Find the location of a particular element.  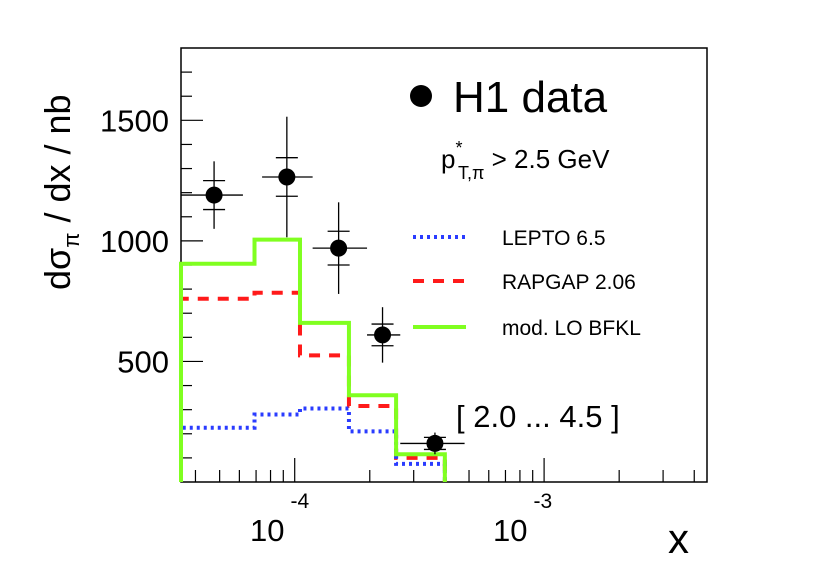

legend-data-label: H1 data is located at coordinates (530, 97).